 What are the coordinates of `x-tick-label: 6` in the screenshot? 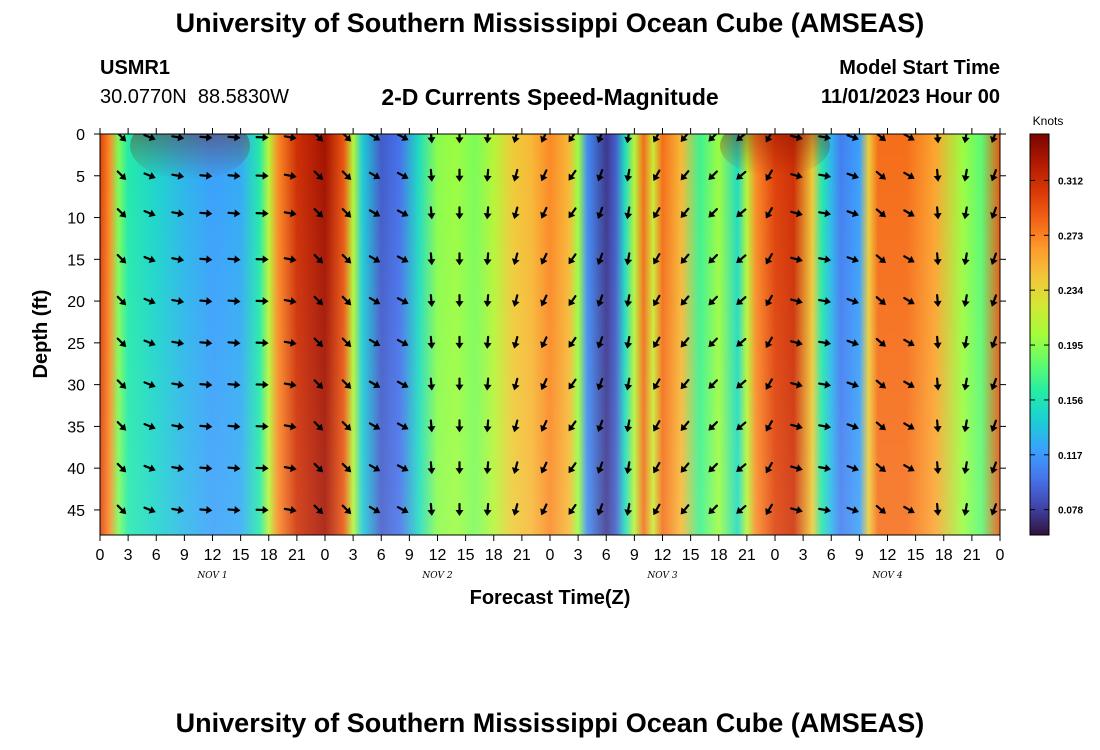 It's located at (156, 555).